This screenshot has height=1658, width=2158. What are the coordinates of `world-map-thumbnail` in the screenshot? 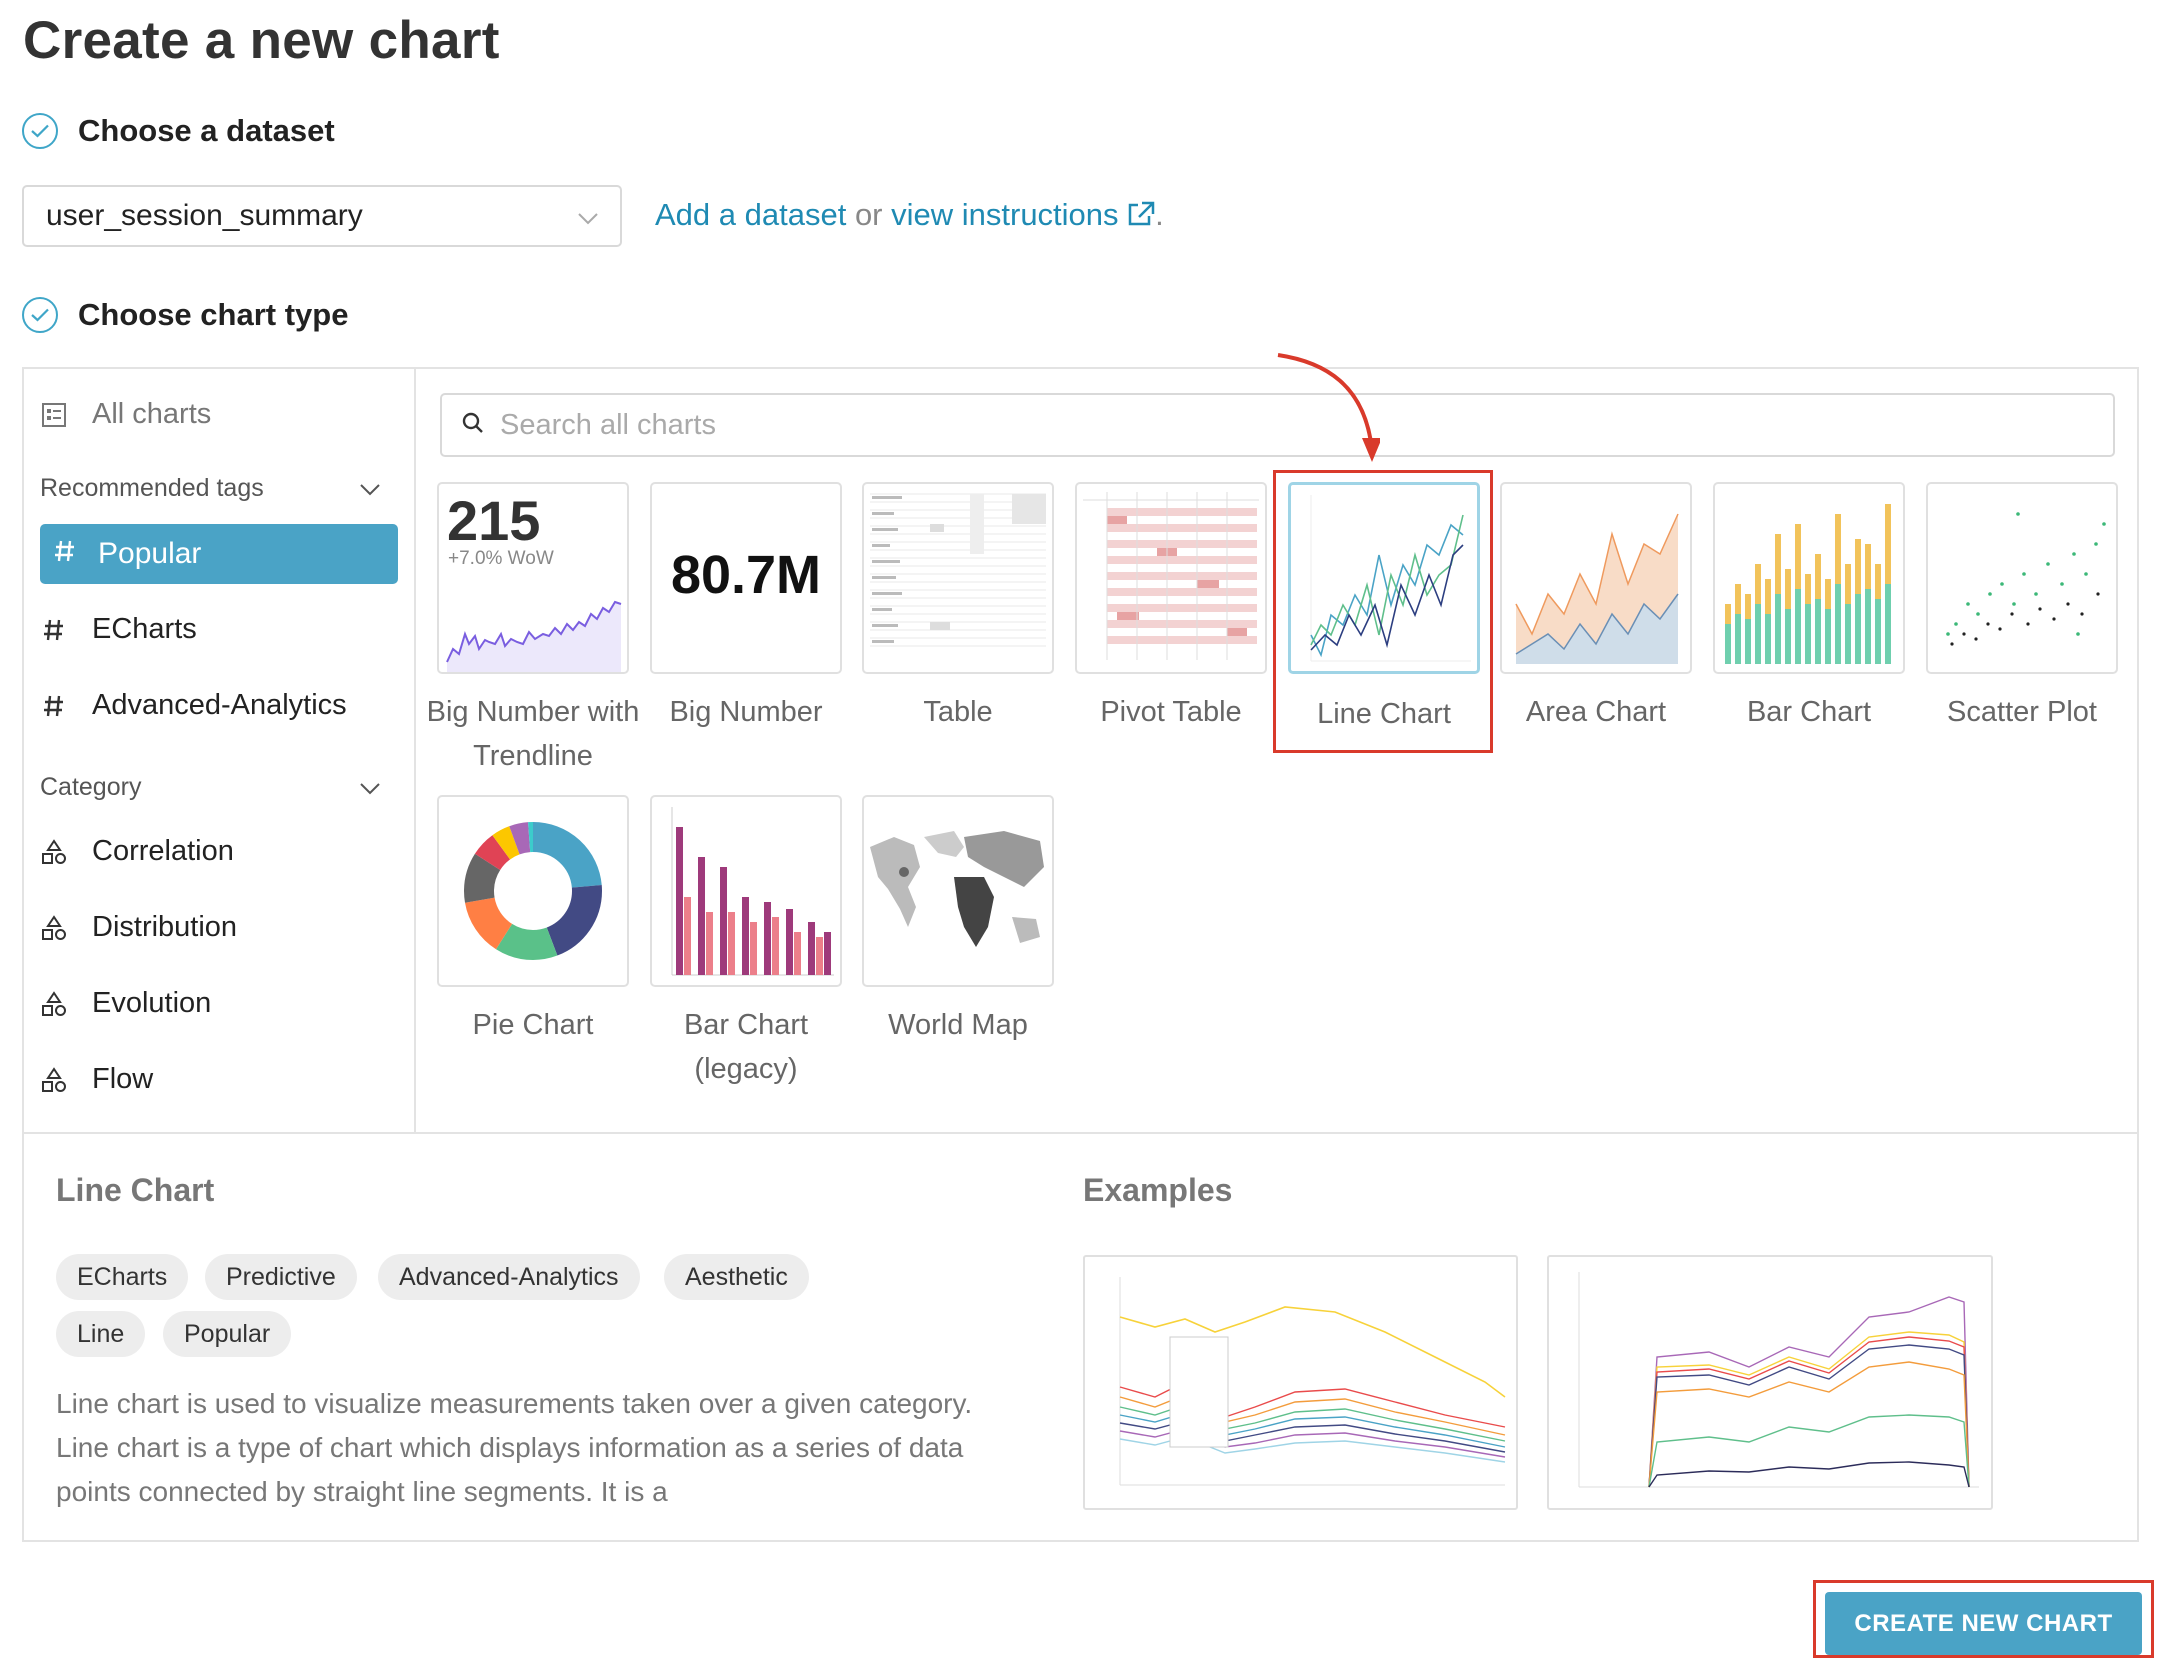 It's located at (957, 889).